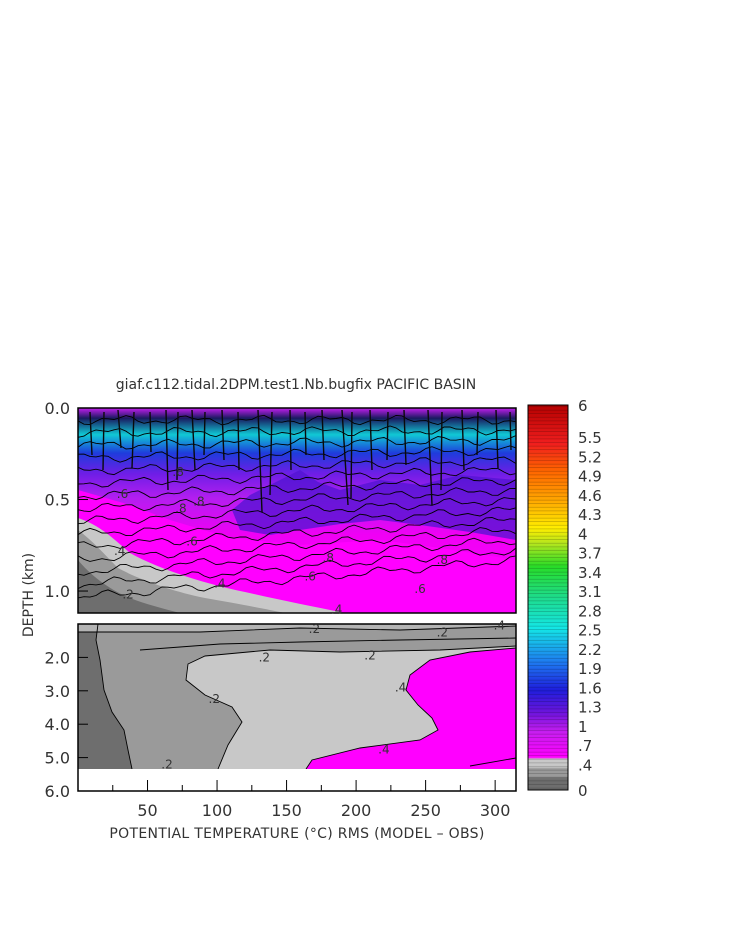 This screenshot has height=945, width=733. I want to click on upper-panel, so click(297, 510).